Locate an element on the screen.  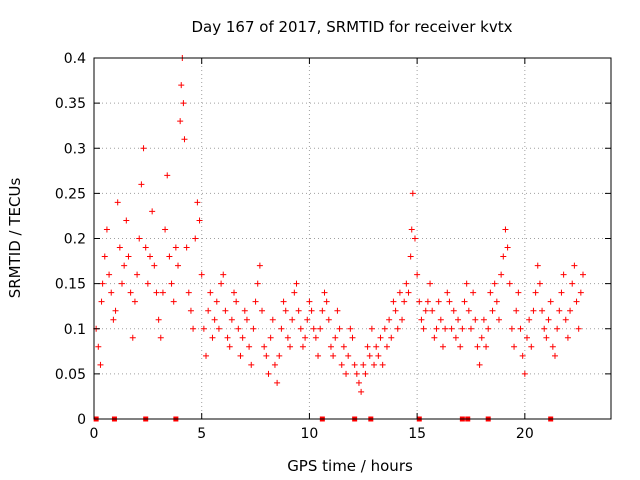
y-tick-label: 0.25 is located at coordinates (70, 194).